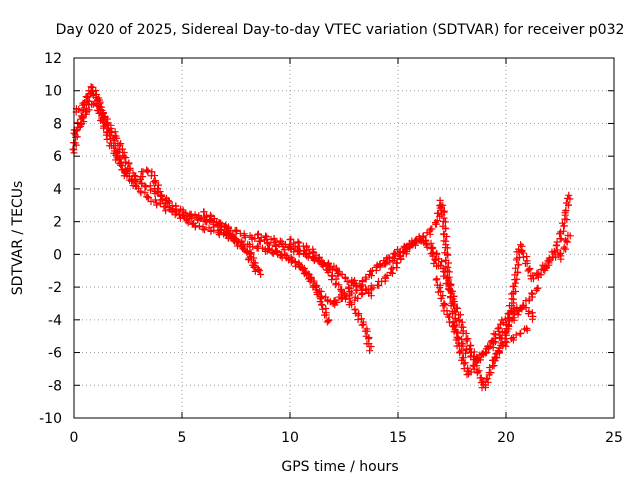  Describe the element at coordinates (614, 438) in the screenshot. I see `x-tick-label: 25` at that location.